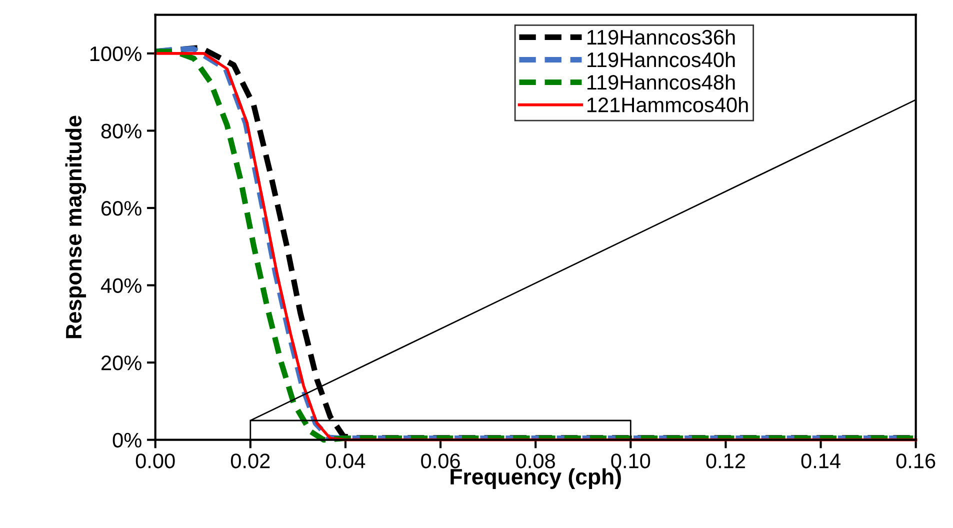 The height and width of the screenshot is (528, 953). Describe the element at coordinates (440, 461) in the screenshot. I see `x-tick-label: 0.06` at that location.